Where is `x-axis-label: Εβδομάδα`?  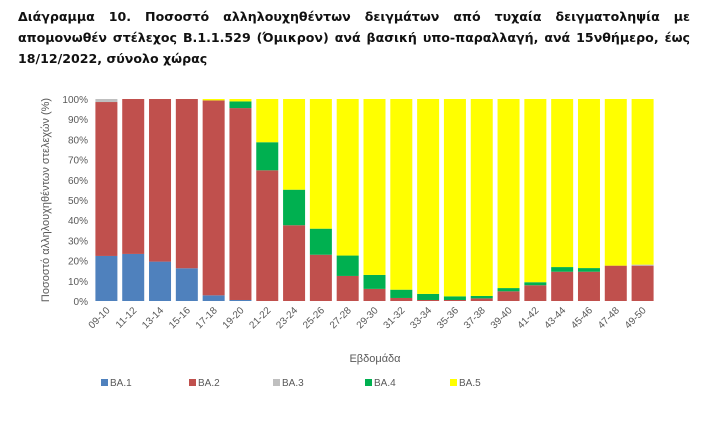 x-axis-label: Εβδομάδα is located at coordinates (375, 359).